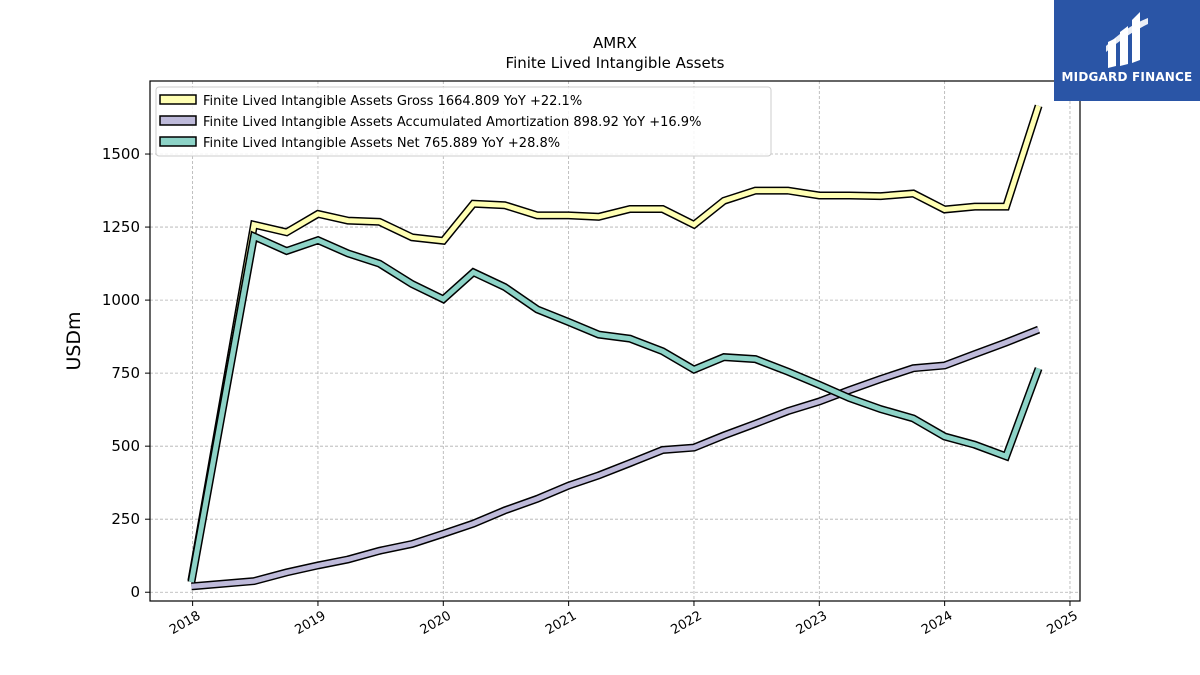 The image size is (1200, 675). What do you see at coordinates (686, 623) in the screenshot?
I see `x-tick-label: 2022` at bounding box center [686, 623].